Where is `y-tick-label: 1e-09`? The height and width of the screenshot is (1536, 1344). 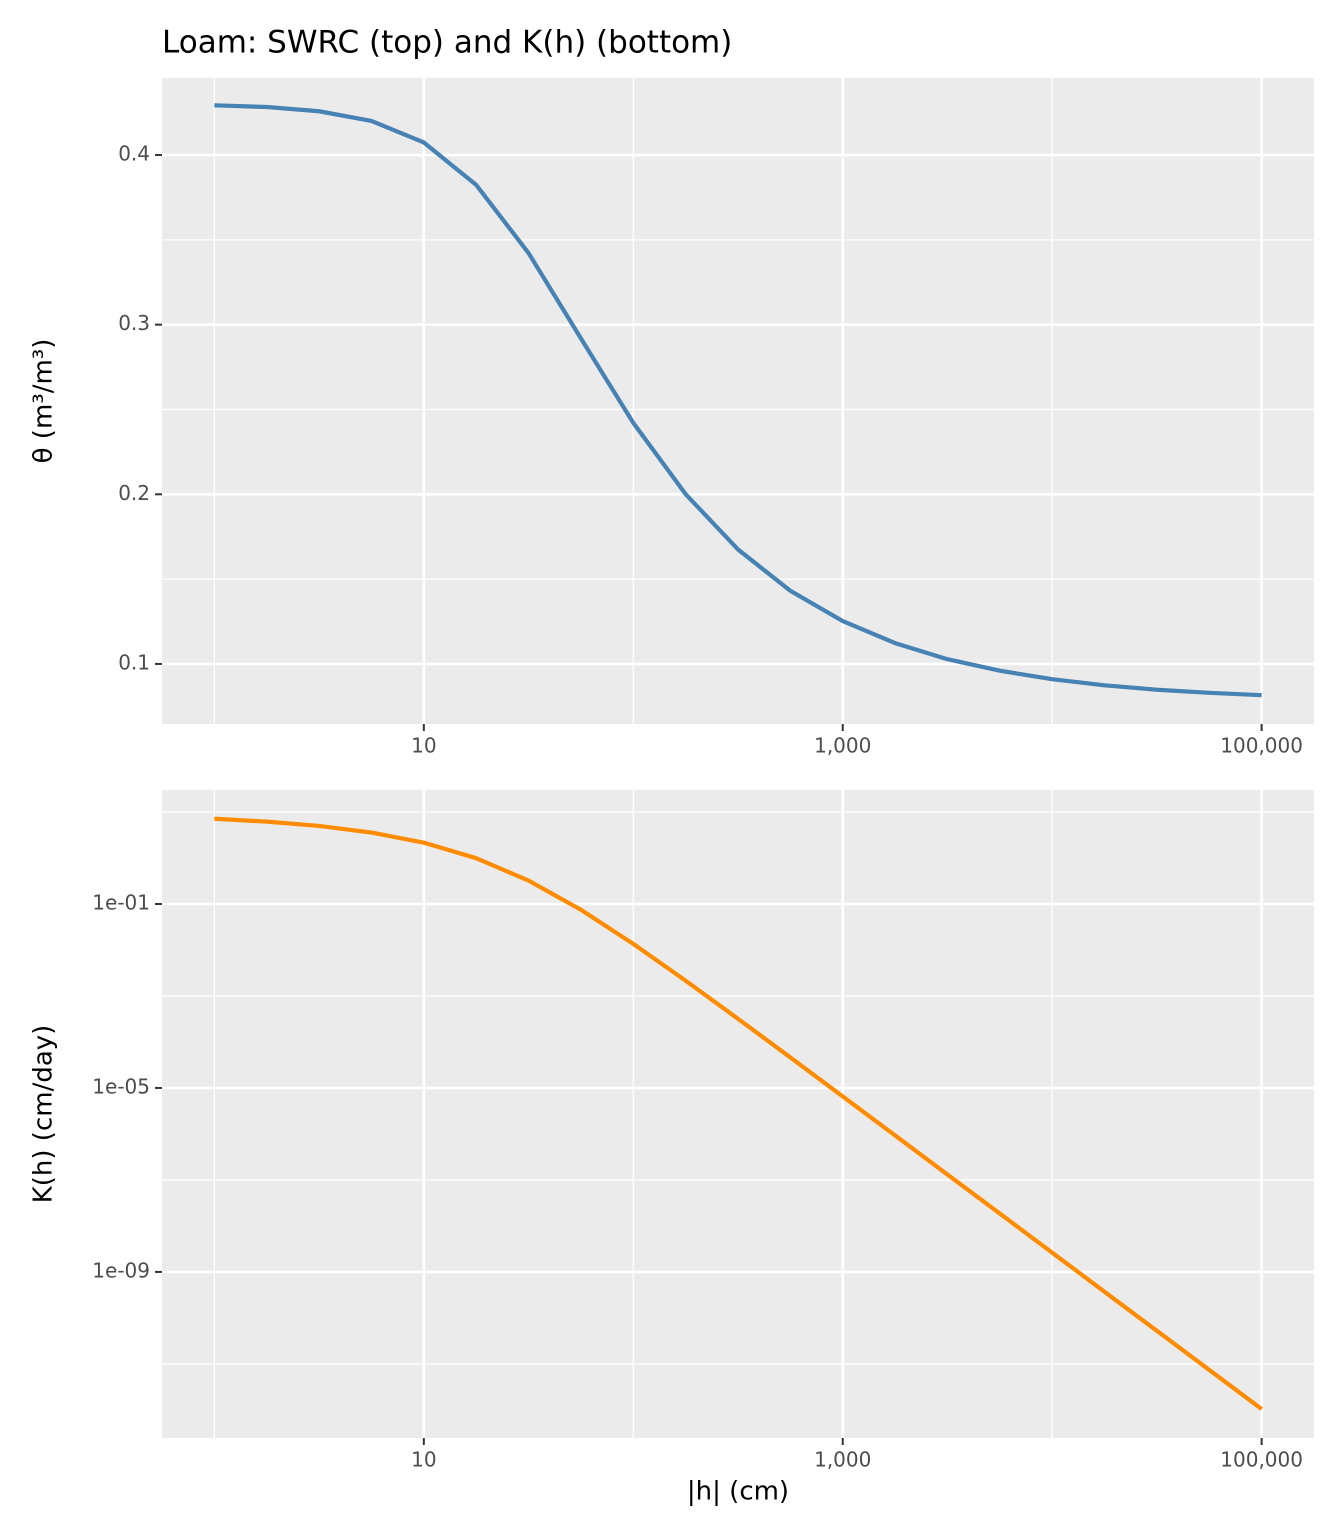 y-tick-label: 1e-09 is located at coordinates (121, 1270).